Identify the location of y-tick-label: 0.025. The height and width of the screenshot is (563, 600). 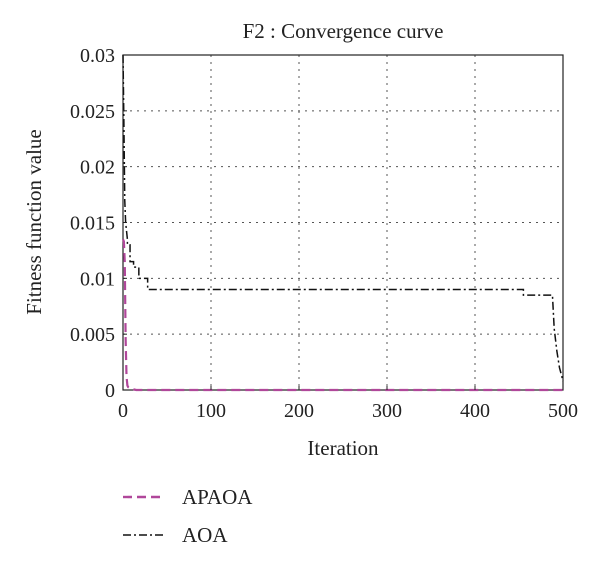
(92, 112).